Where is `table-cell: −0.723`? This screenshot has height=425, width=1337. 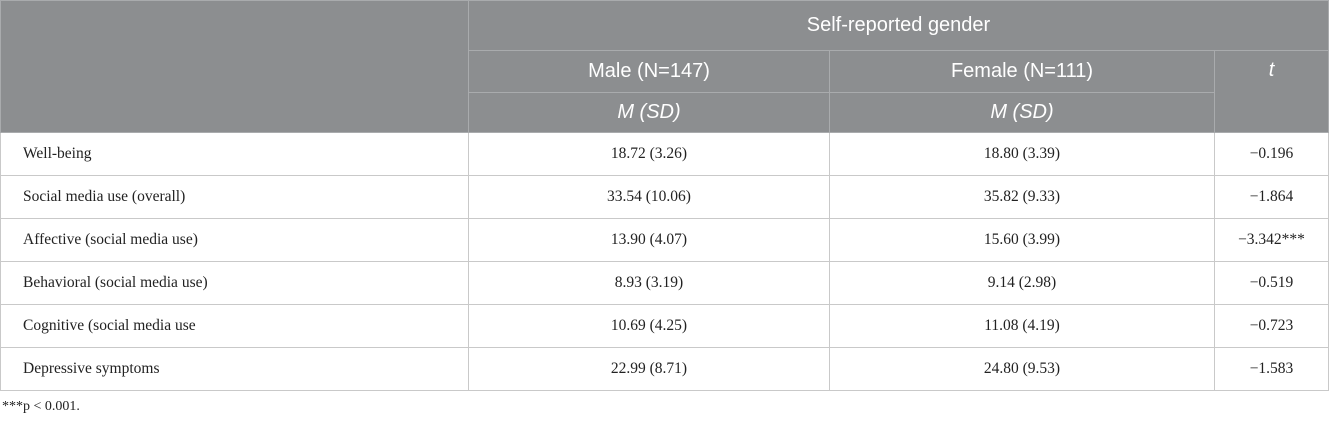
table-cell: −0.723 is located at coordinates (1271, 326).